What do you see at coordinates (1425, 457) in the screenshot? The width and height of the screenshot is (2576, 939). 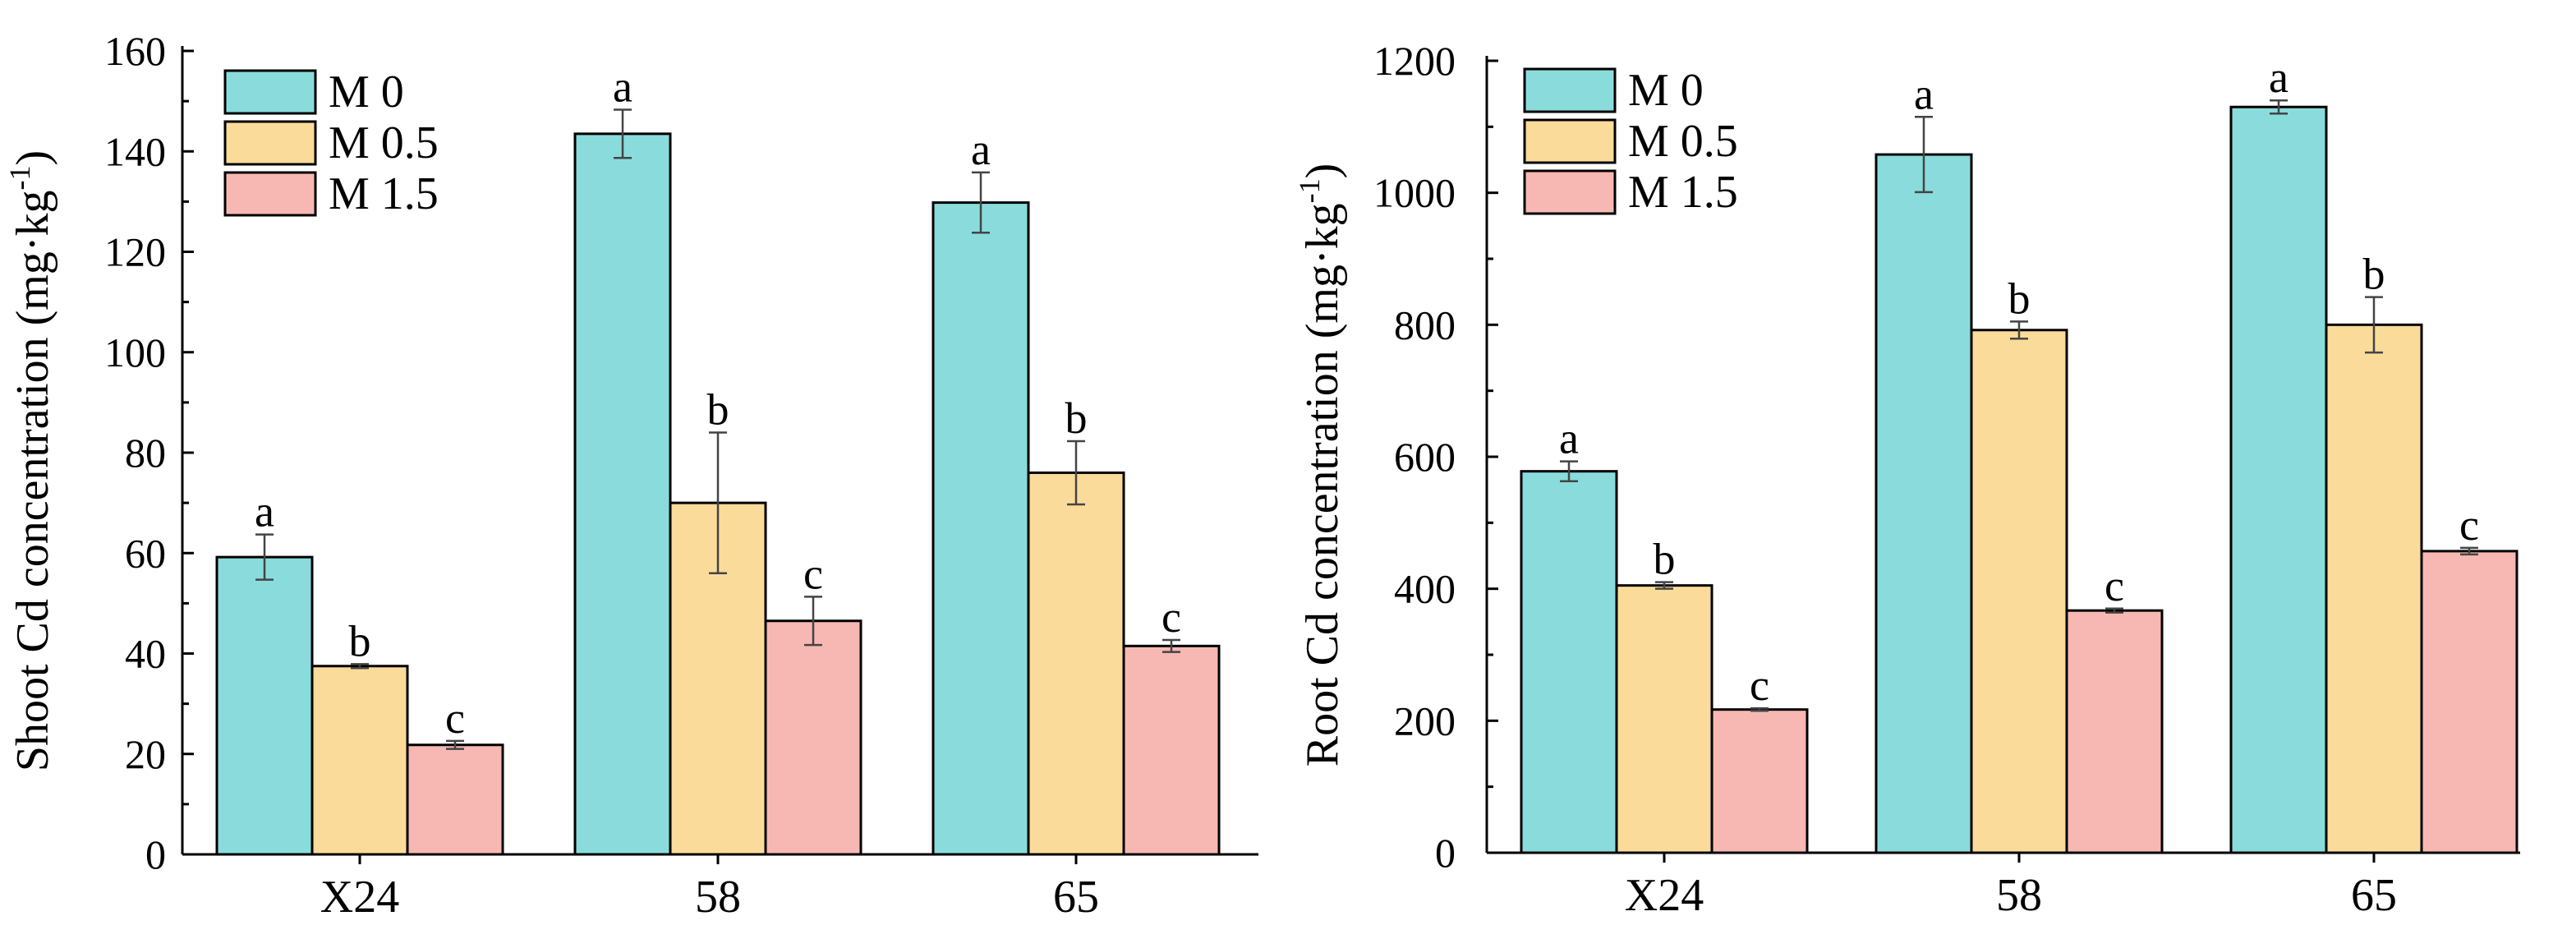 I see `y-tick-label: 600` at bounding box center [1425, 457].